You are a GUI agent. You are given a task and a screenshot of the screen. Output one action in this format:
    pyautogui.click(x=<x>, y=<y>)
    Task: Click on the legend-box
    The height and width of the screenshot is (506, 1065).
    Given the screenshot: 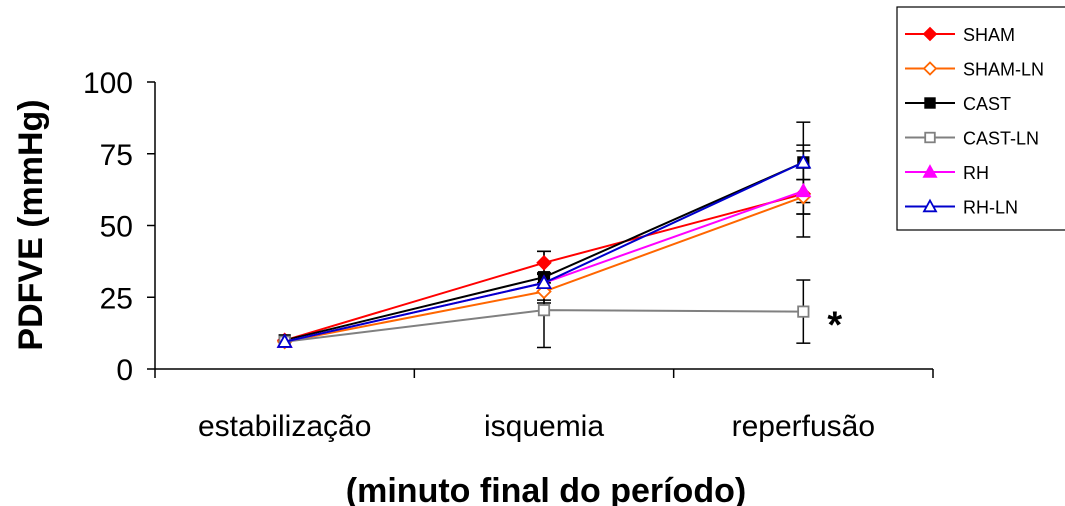 What is the action you would take?
    pyautogui.click(x=980, y=118)
    